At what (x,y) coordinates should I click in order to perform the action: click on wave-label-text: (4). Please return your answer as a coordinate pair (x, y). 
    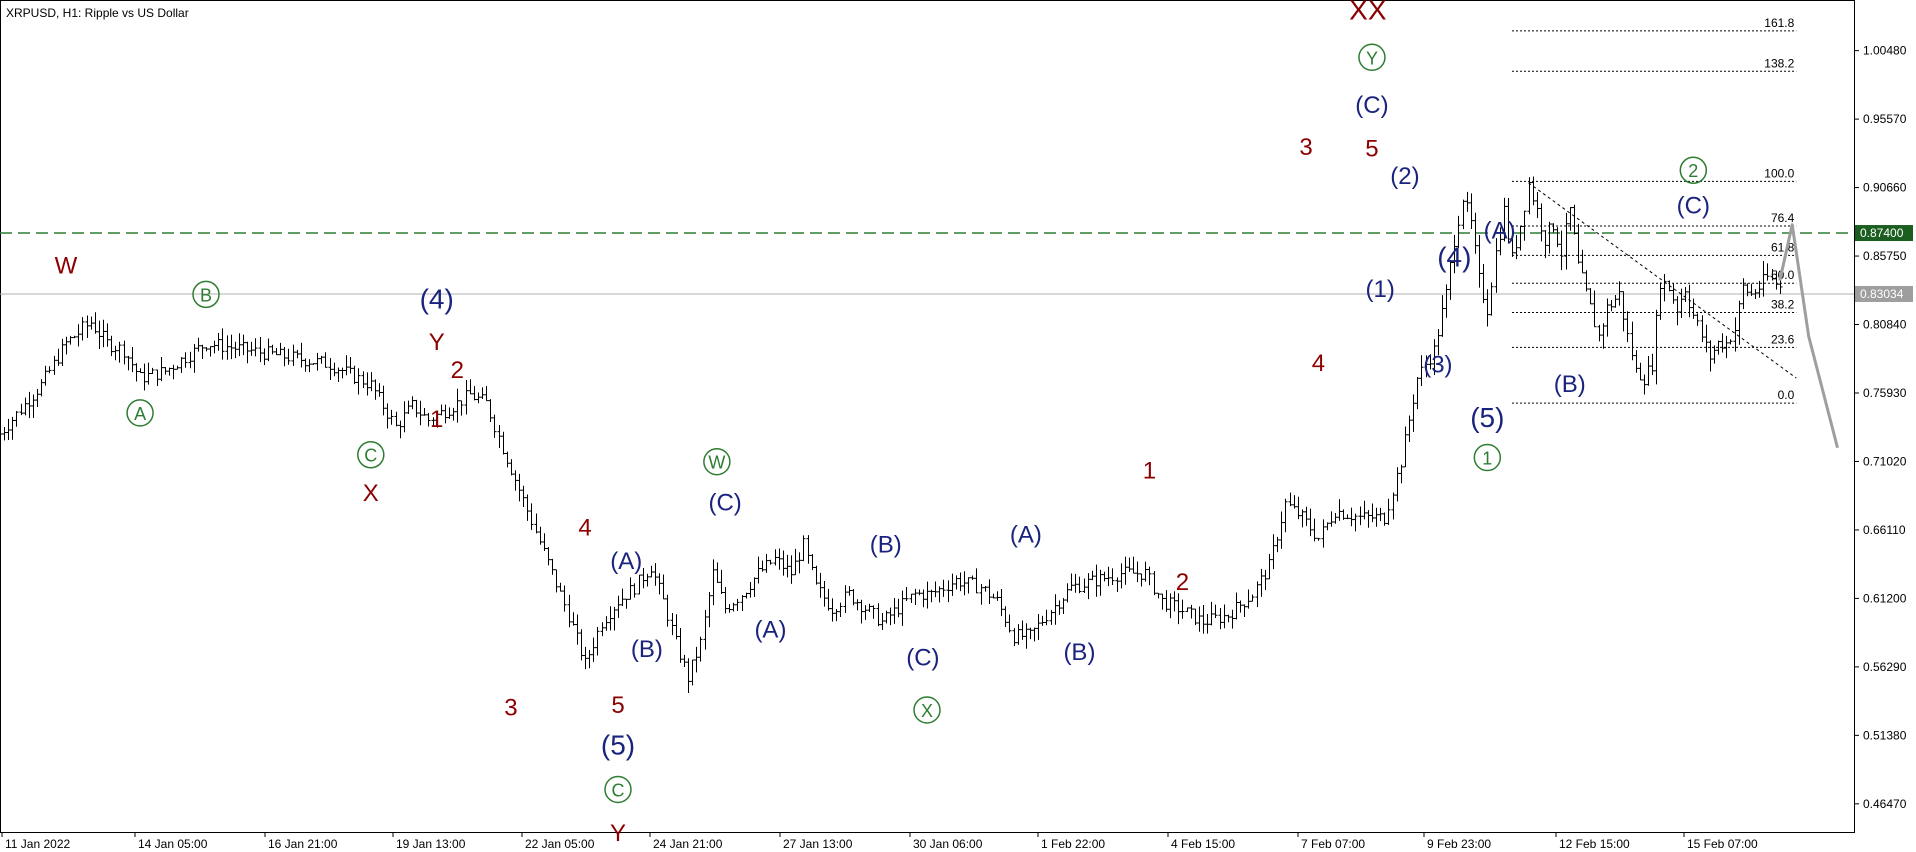
    Looking at the image, I should click on (1454, 257).